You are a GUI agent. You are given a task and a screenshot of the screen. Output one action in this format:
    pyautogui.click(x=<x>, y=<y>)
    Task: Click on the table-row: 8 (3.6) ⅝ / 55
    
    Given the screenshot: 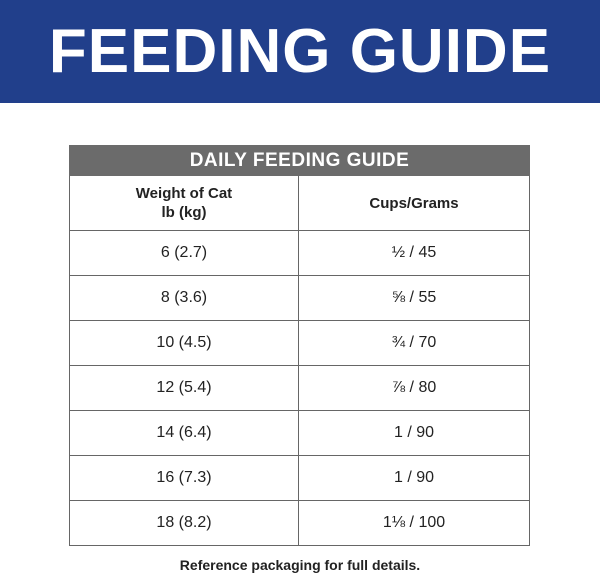 What is the action you would take?
    pyautogui.click(x=300, y=298)
    